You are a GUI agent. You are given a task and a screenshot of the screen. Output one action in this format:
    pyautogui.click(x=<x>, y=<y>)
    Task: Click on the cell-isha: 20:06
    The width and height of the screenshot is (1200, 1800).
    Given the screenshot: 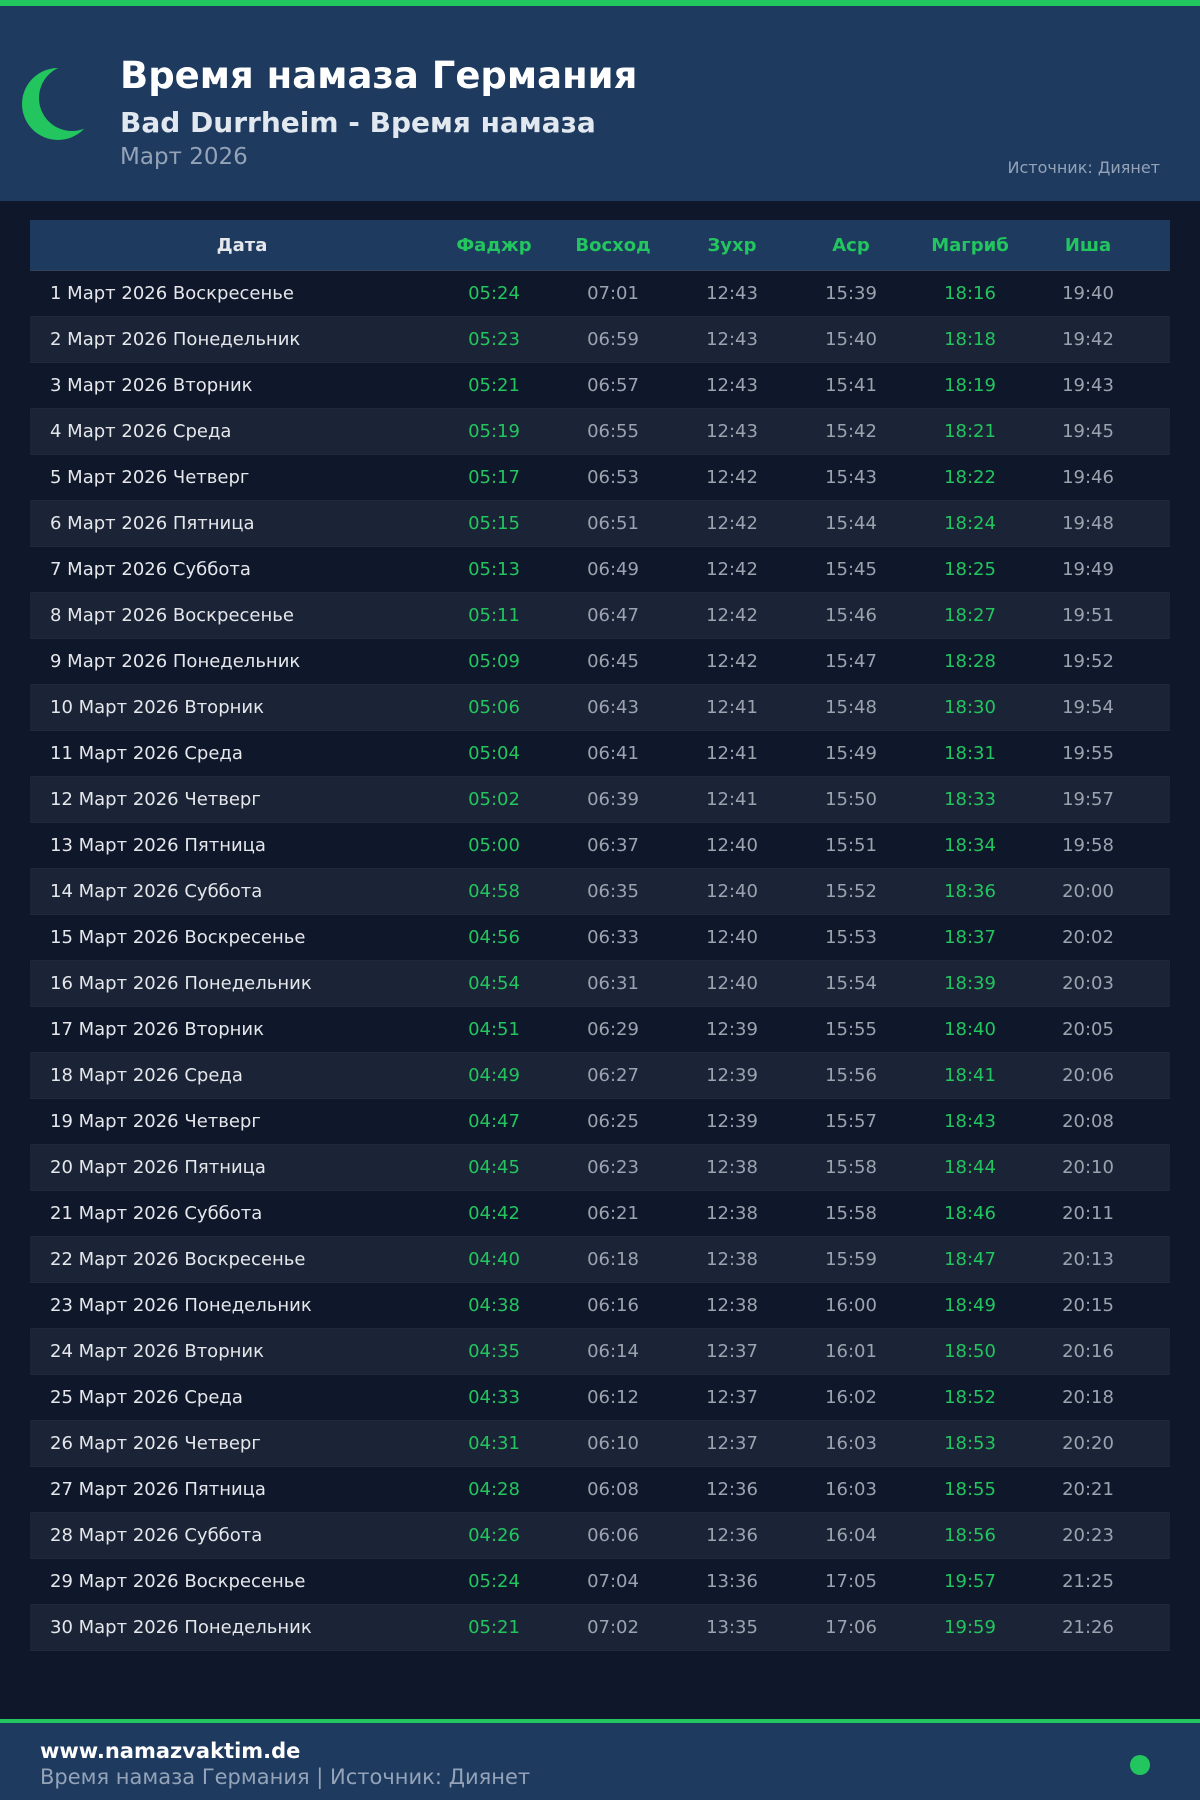 What is the action you would take?
    pyautogui.click(x=1088, y=1075)
    